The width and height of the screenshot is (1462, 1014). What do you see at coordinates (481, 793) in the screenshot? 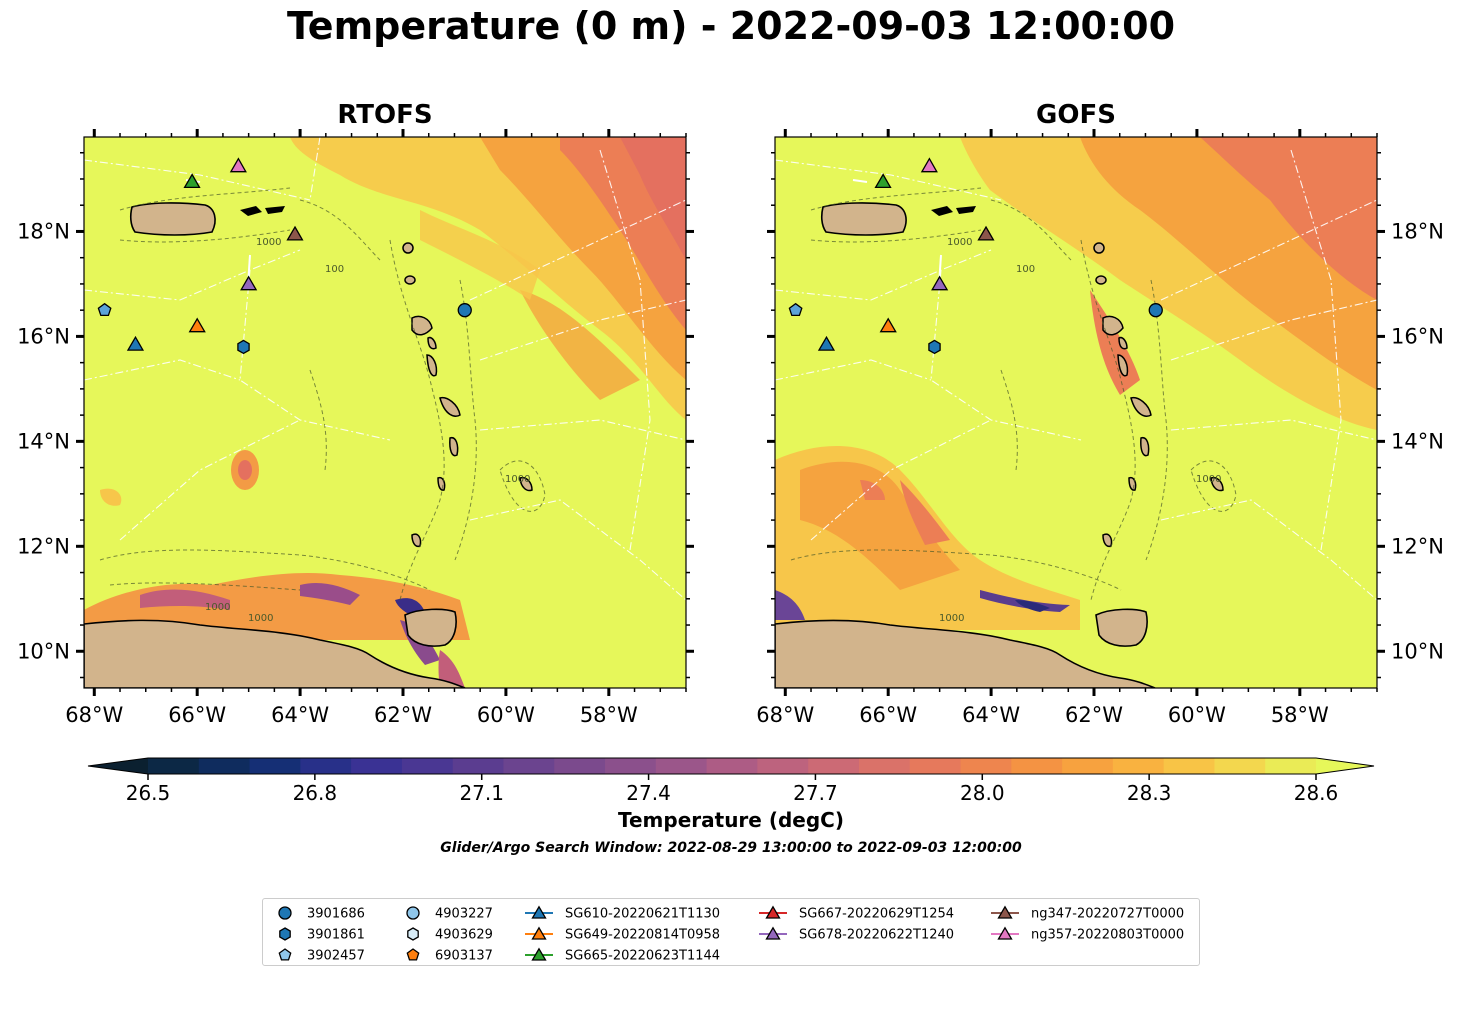
I see `colorbar-tick-label: 27.1` at bounding box center [481, 793].